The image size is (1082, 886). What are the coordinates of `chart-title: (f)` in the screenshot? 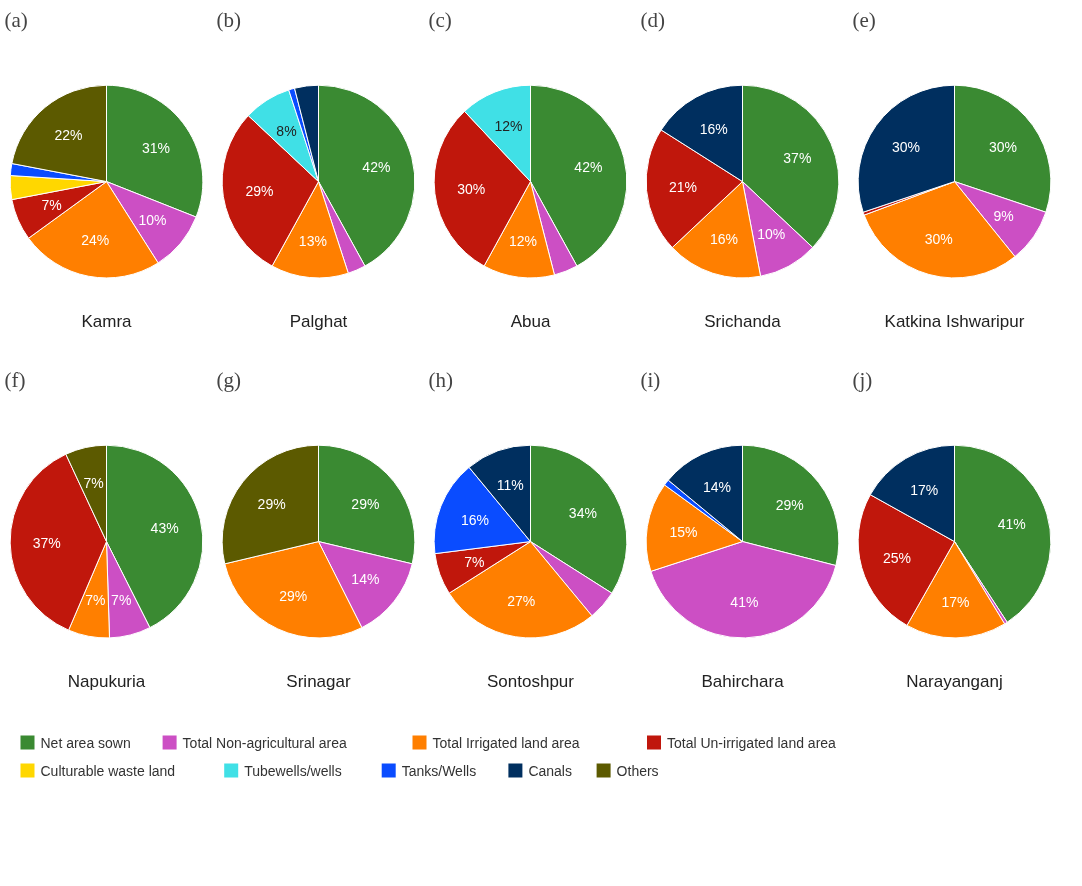 It's located at (15, 379).